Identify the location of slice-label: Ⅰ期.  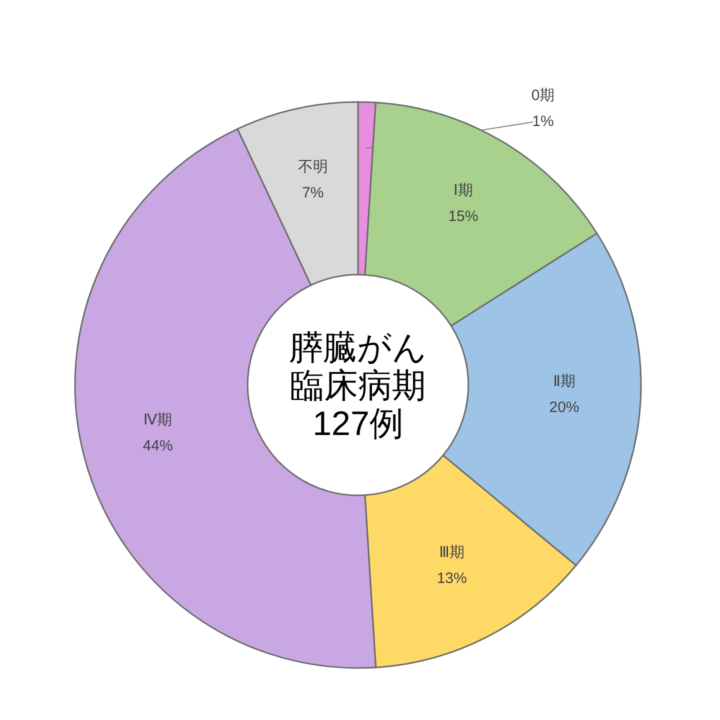
(463, 191).